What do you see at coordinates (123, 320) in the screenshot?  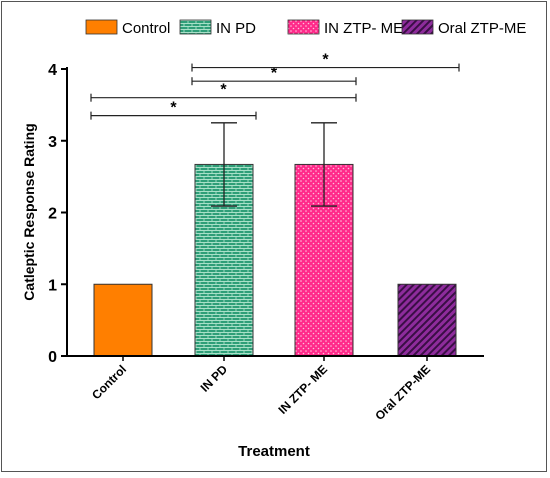 I see `bar-control` at bounding box center [123, 320].